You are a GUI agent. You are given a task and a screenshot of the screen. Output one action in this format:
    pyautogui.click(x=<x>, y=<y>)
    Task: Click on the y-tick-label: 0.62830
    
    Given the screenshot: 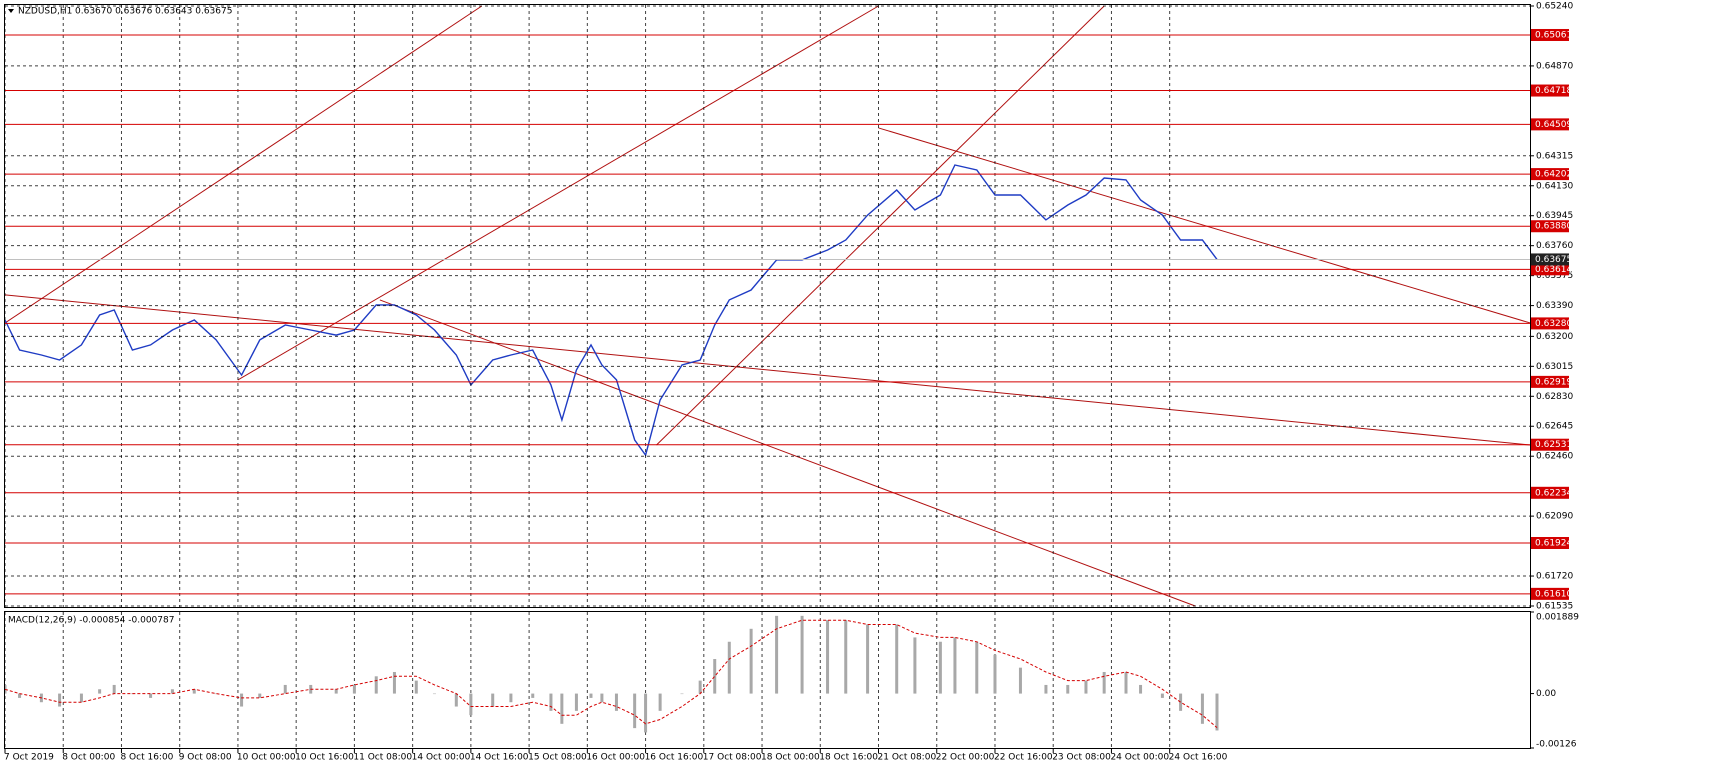 What is the action you would take?
    pyautogui.click(x=1554, y=397)
    